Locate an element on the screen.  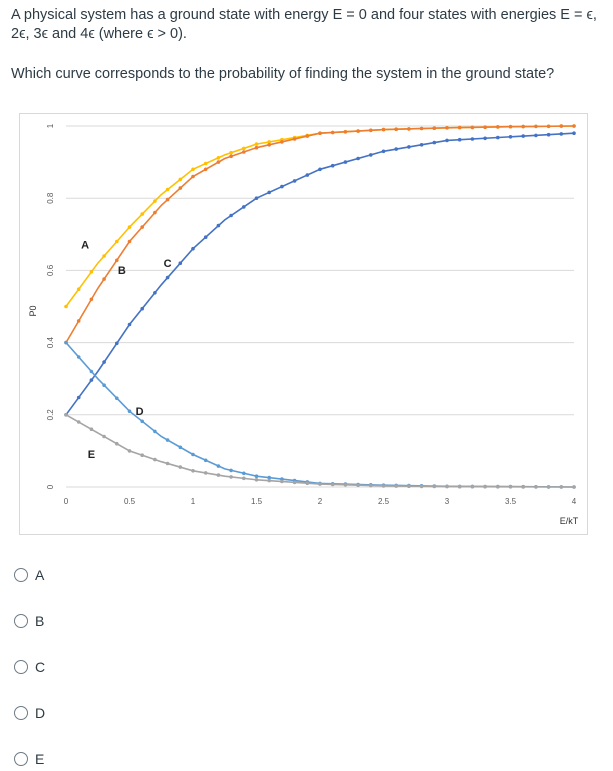
y-tick-label: 0.8 is located at coordinates (50, 198).